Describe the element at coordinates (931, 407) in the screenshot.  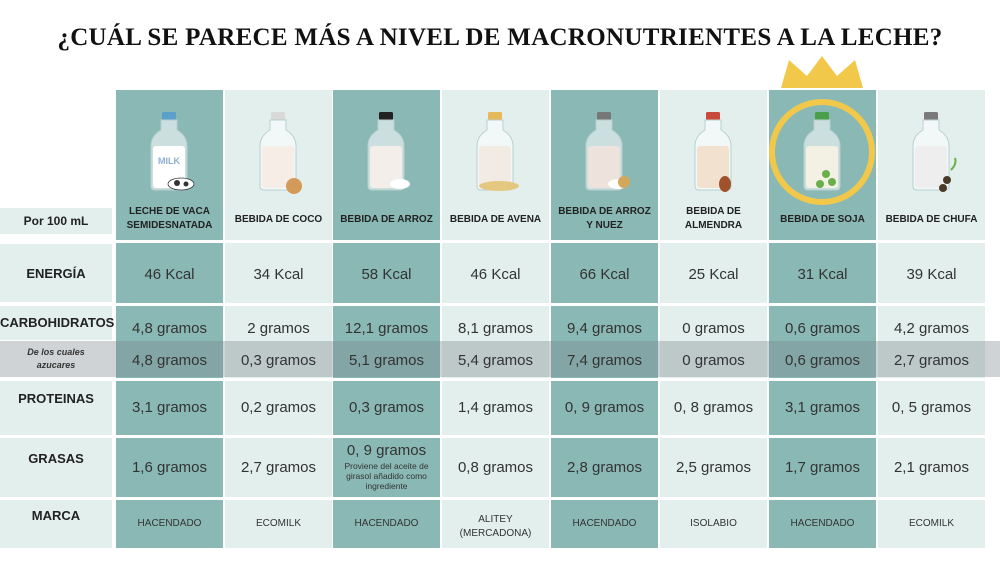
I see `proteins-value: 0, 5 gramos` at that location.